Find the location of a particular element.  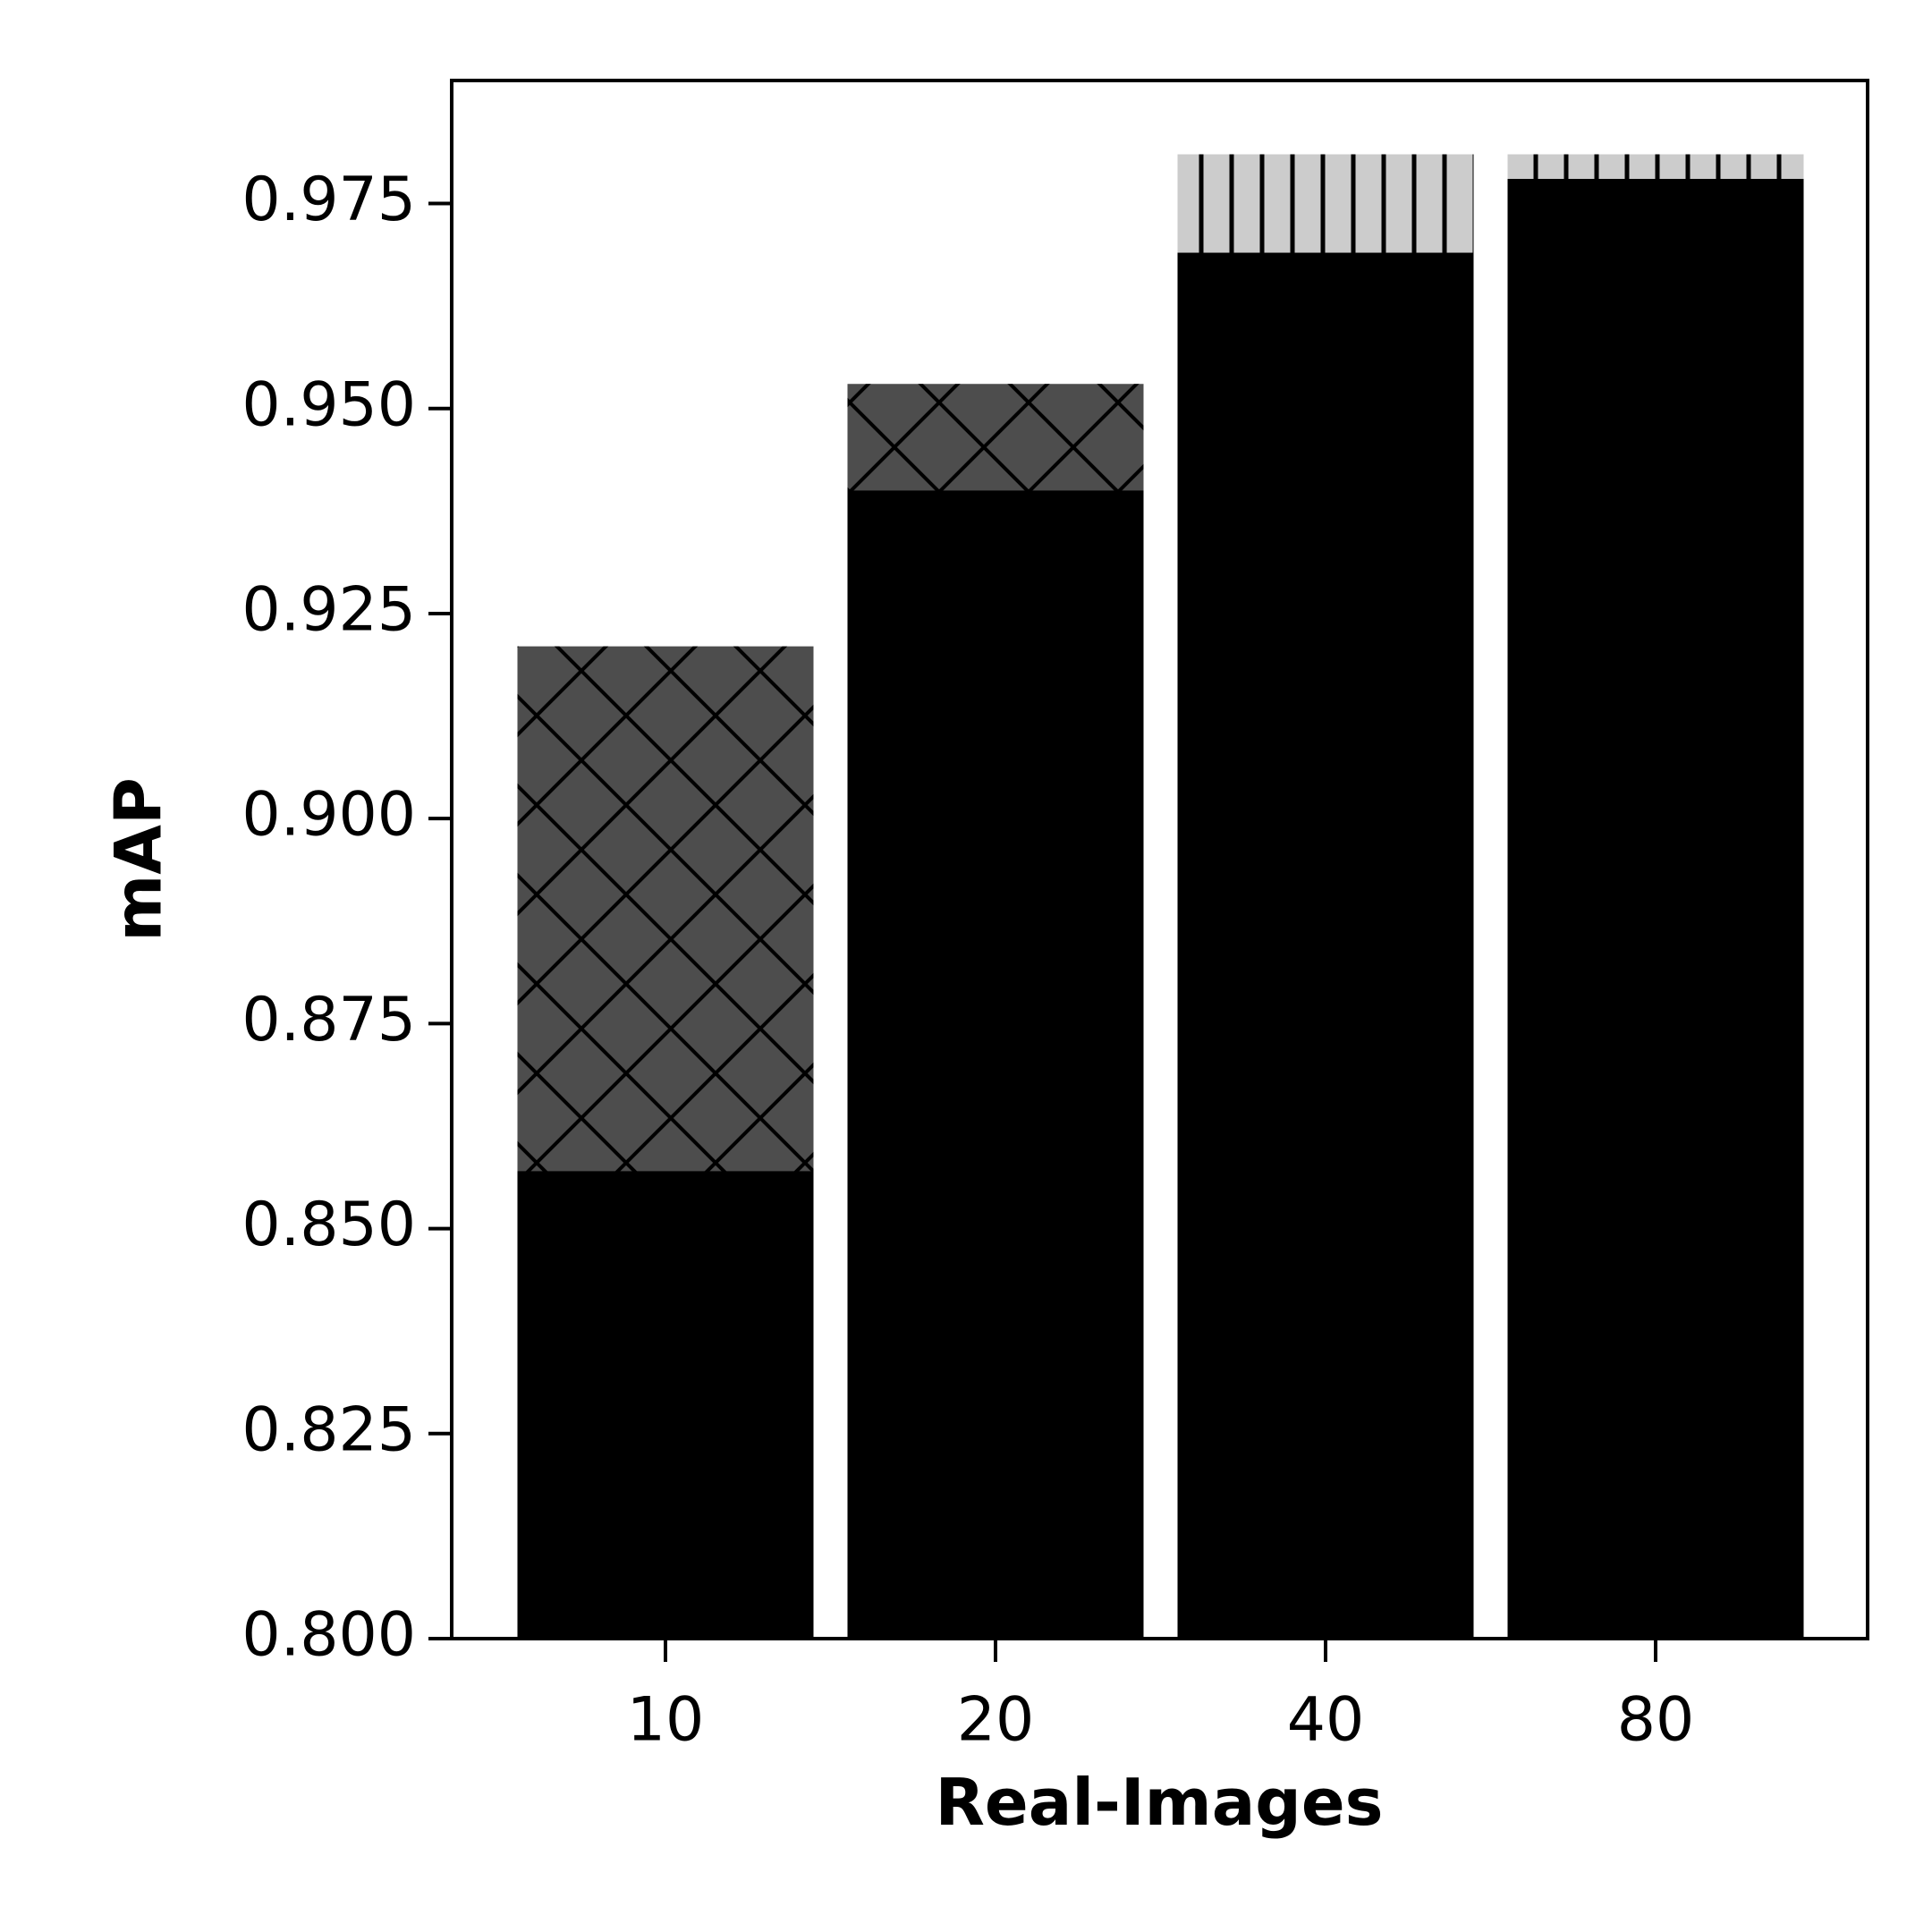

y-tick-label: 0.850 is located at coordinates (329, 1225).